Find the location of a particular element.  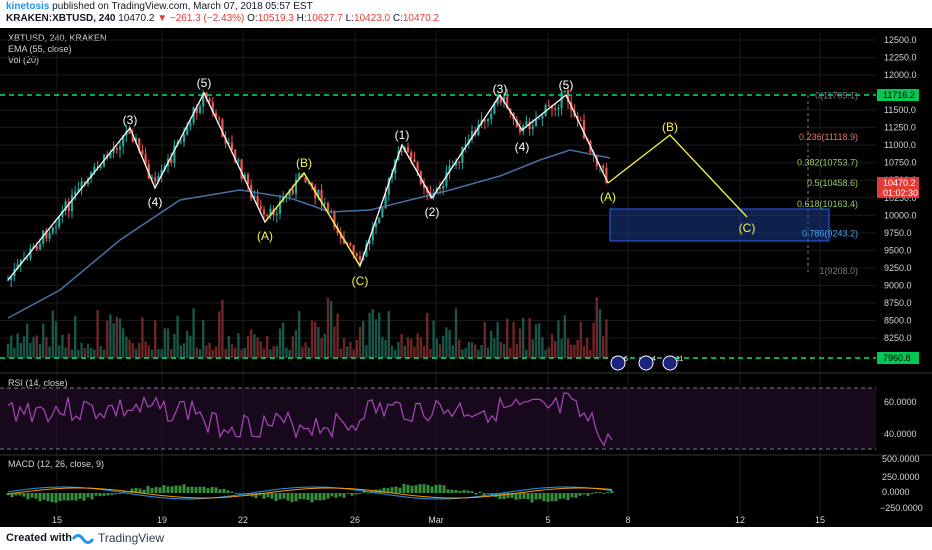

wave-label: (A) is located at coordinates (608, 197).